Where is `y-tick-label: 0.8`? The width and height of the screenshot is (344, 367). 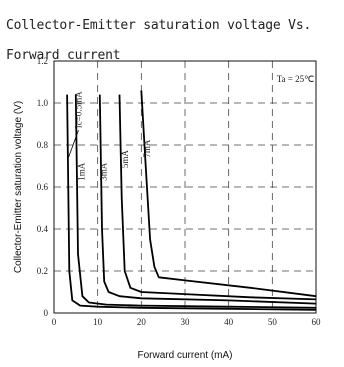 y-tick-label: 0.8 is located at coordinates (43, 145).